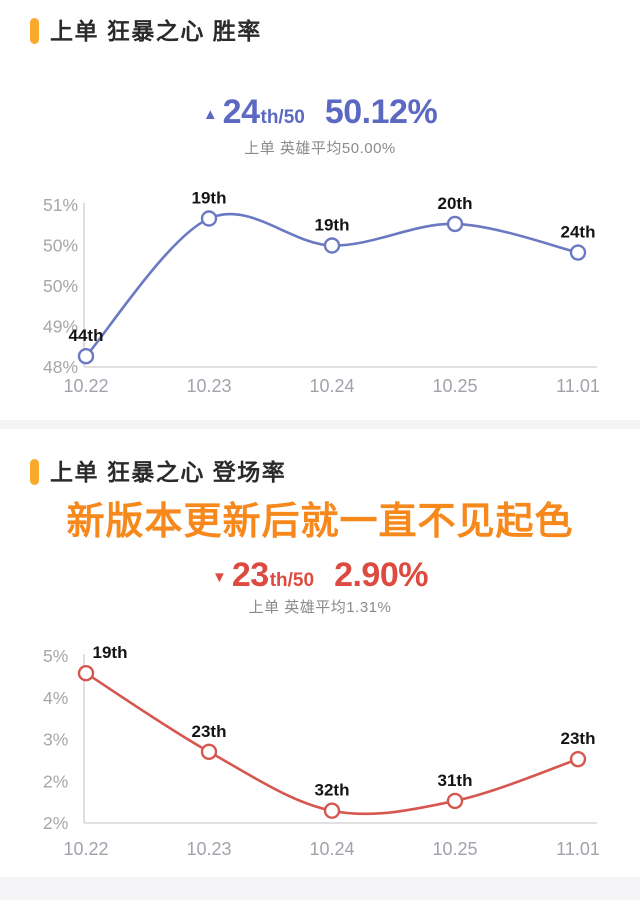 This screenshot has height=900, width=640. I want to click on section-title: 上单 狂暴之心 登场率, so click(168, 472).